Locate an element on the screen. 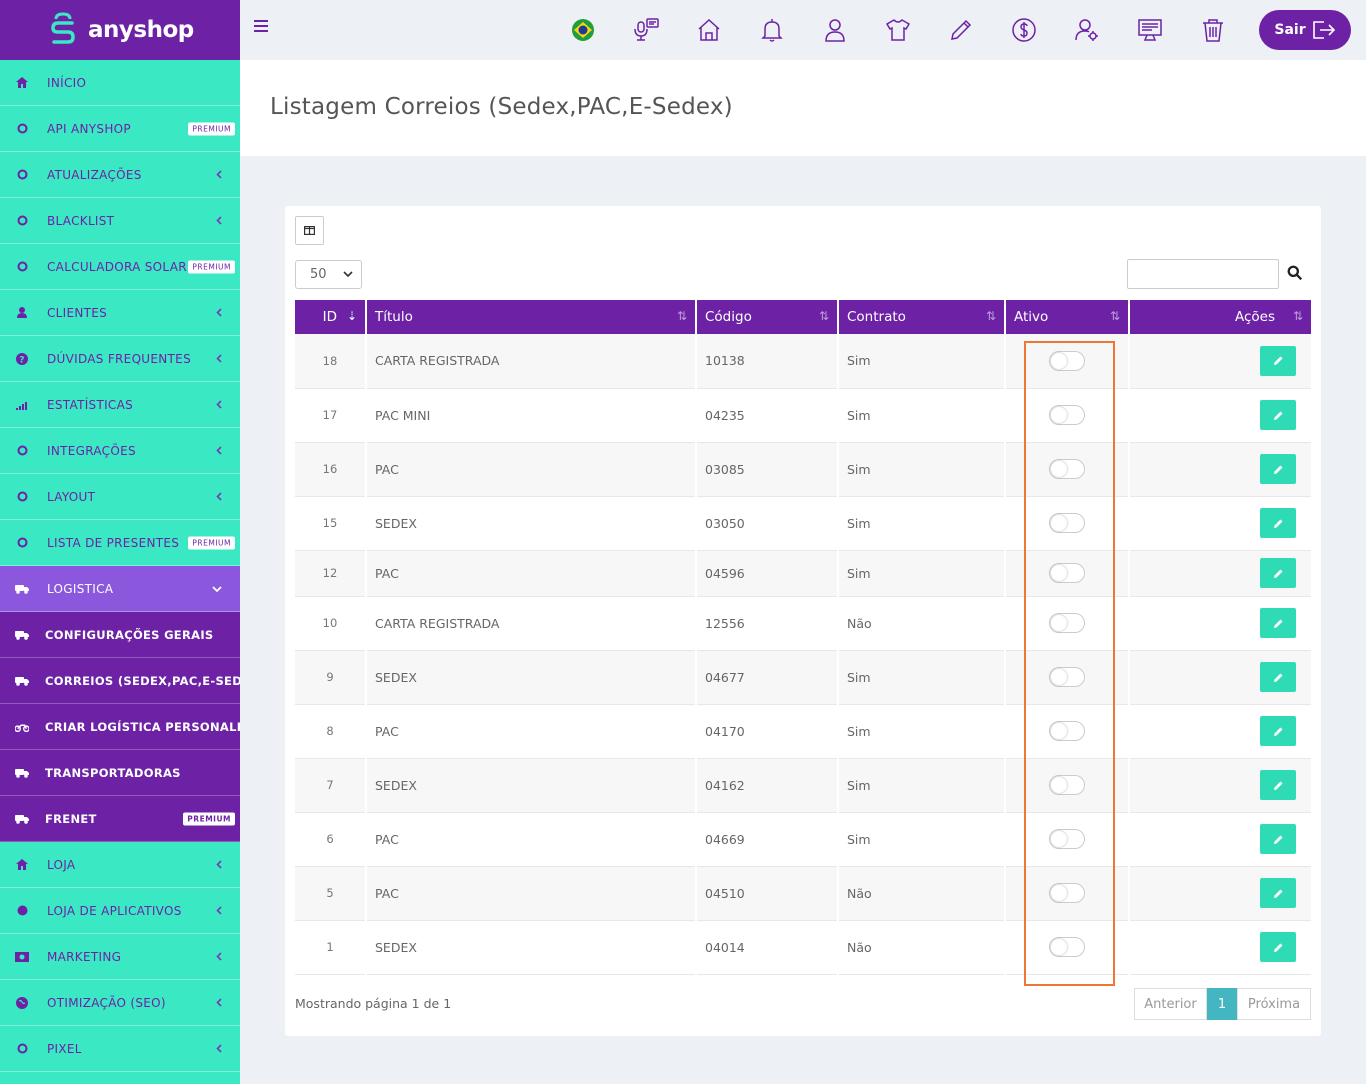 Image resolution: width=1366 pixels, height=1084 pixels. table-row: 8 PAC 04170 Sim is located at coordinates (803, 731).